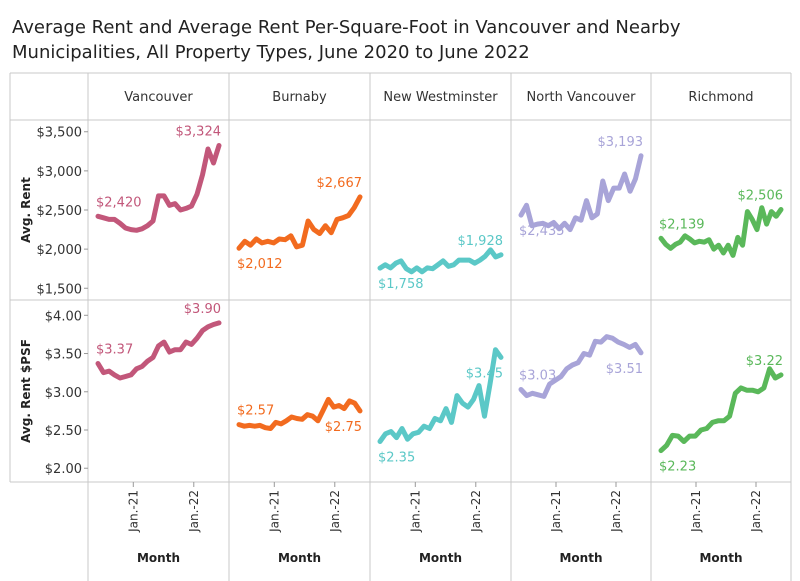  What do you see at coordinates (60, 211) in the screenshot?
I see `y-tick-label: $2,500` at bounding box center [60, 211].